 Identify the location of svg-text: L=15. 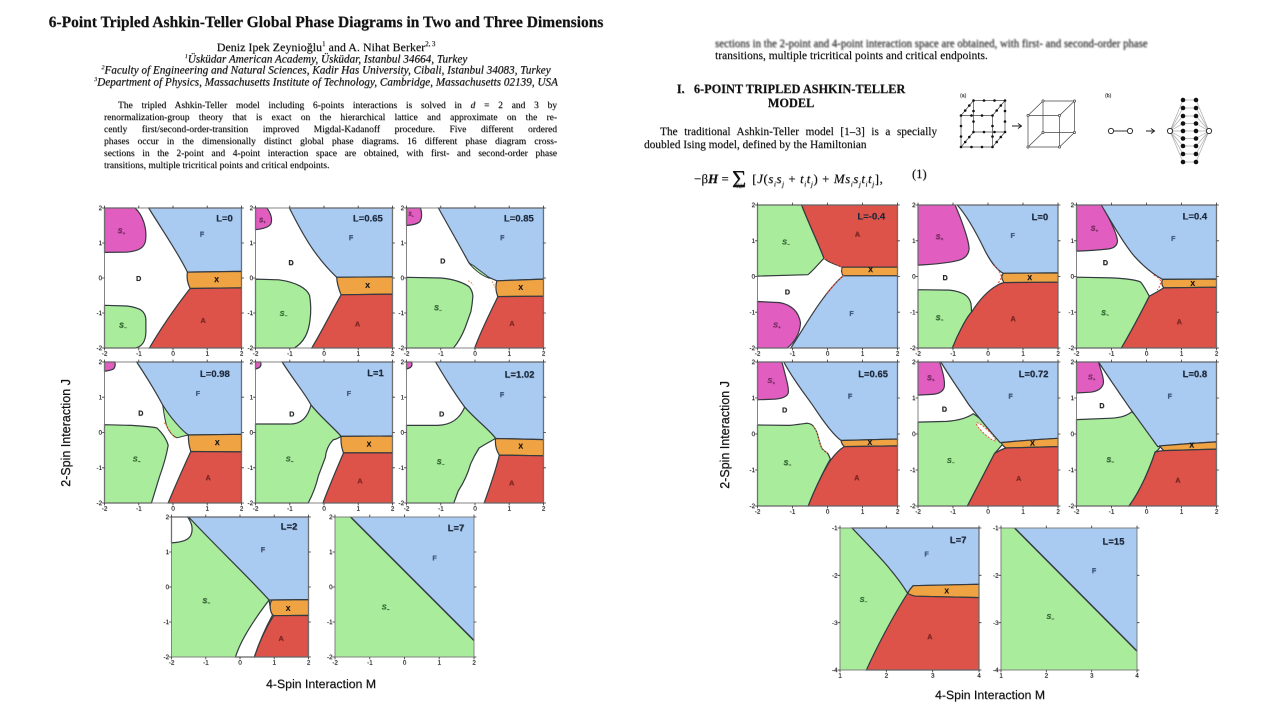
(1113, 542).